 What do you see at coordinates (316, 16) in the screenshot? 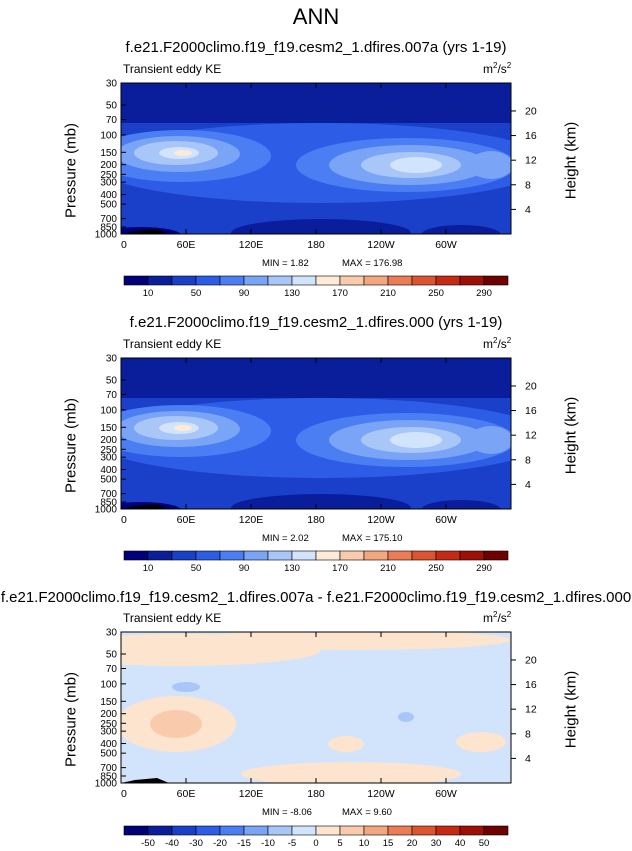
I see `page-title: ANN` at bounding box center [316, 16].